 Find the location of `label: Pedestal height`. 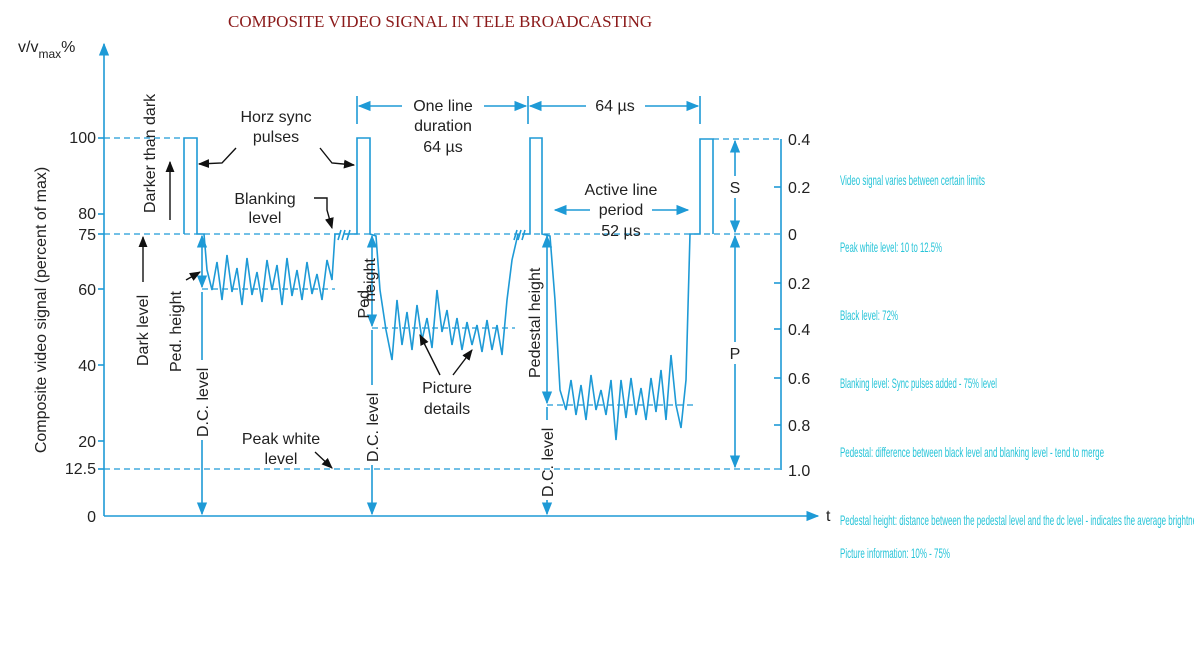

label: Pedestal height is located at coordinates (535, 322).